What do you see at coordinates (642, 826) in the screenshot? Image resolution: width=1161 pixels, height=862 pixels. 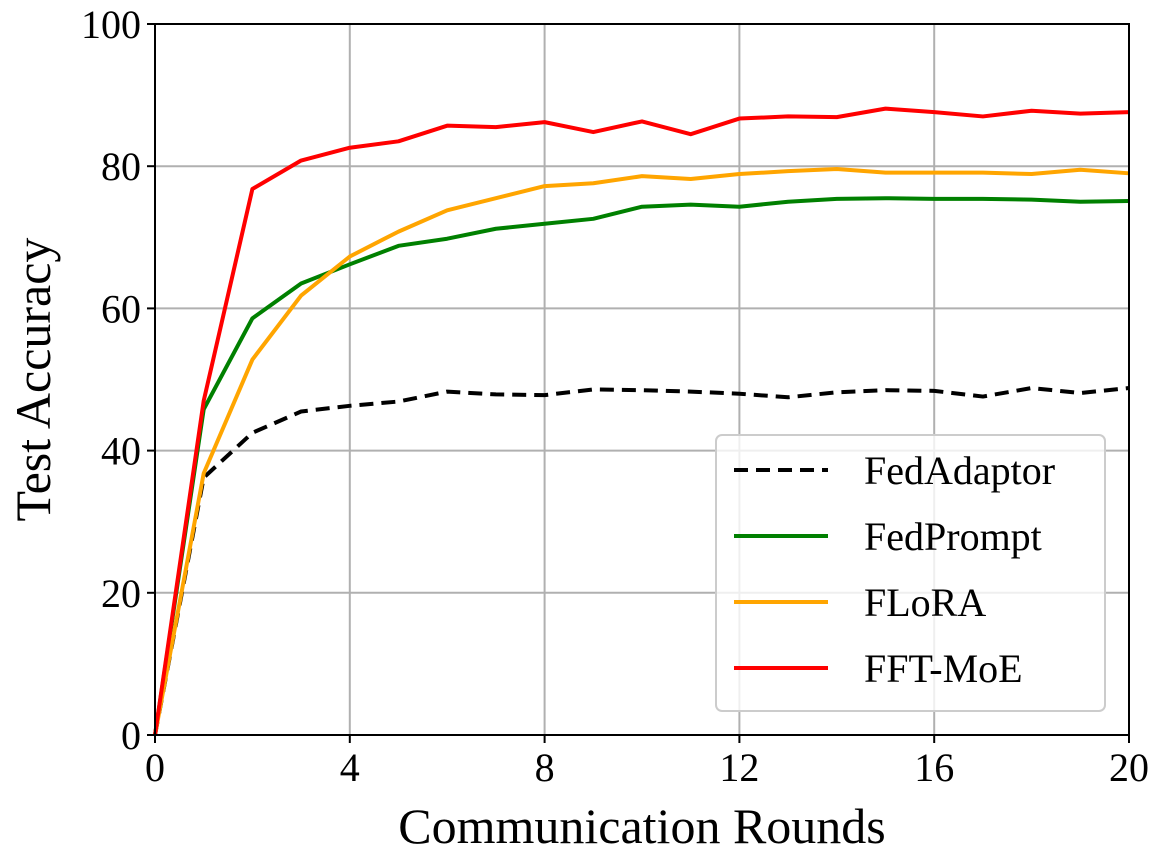 I see `x-axis-title: Communication Rounds` at bounding box center [642, 826].